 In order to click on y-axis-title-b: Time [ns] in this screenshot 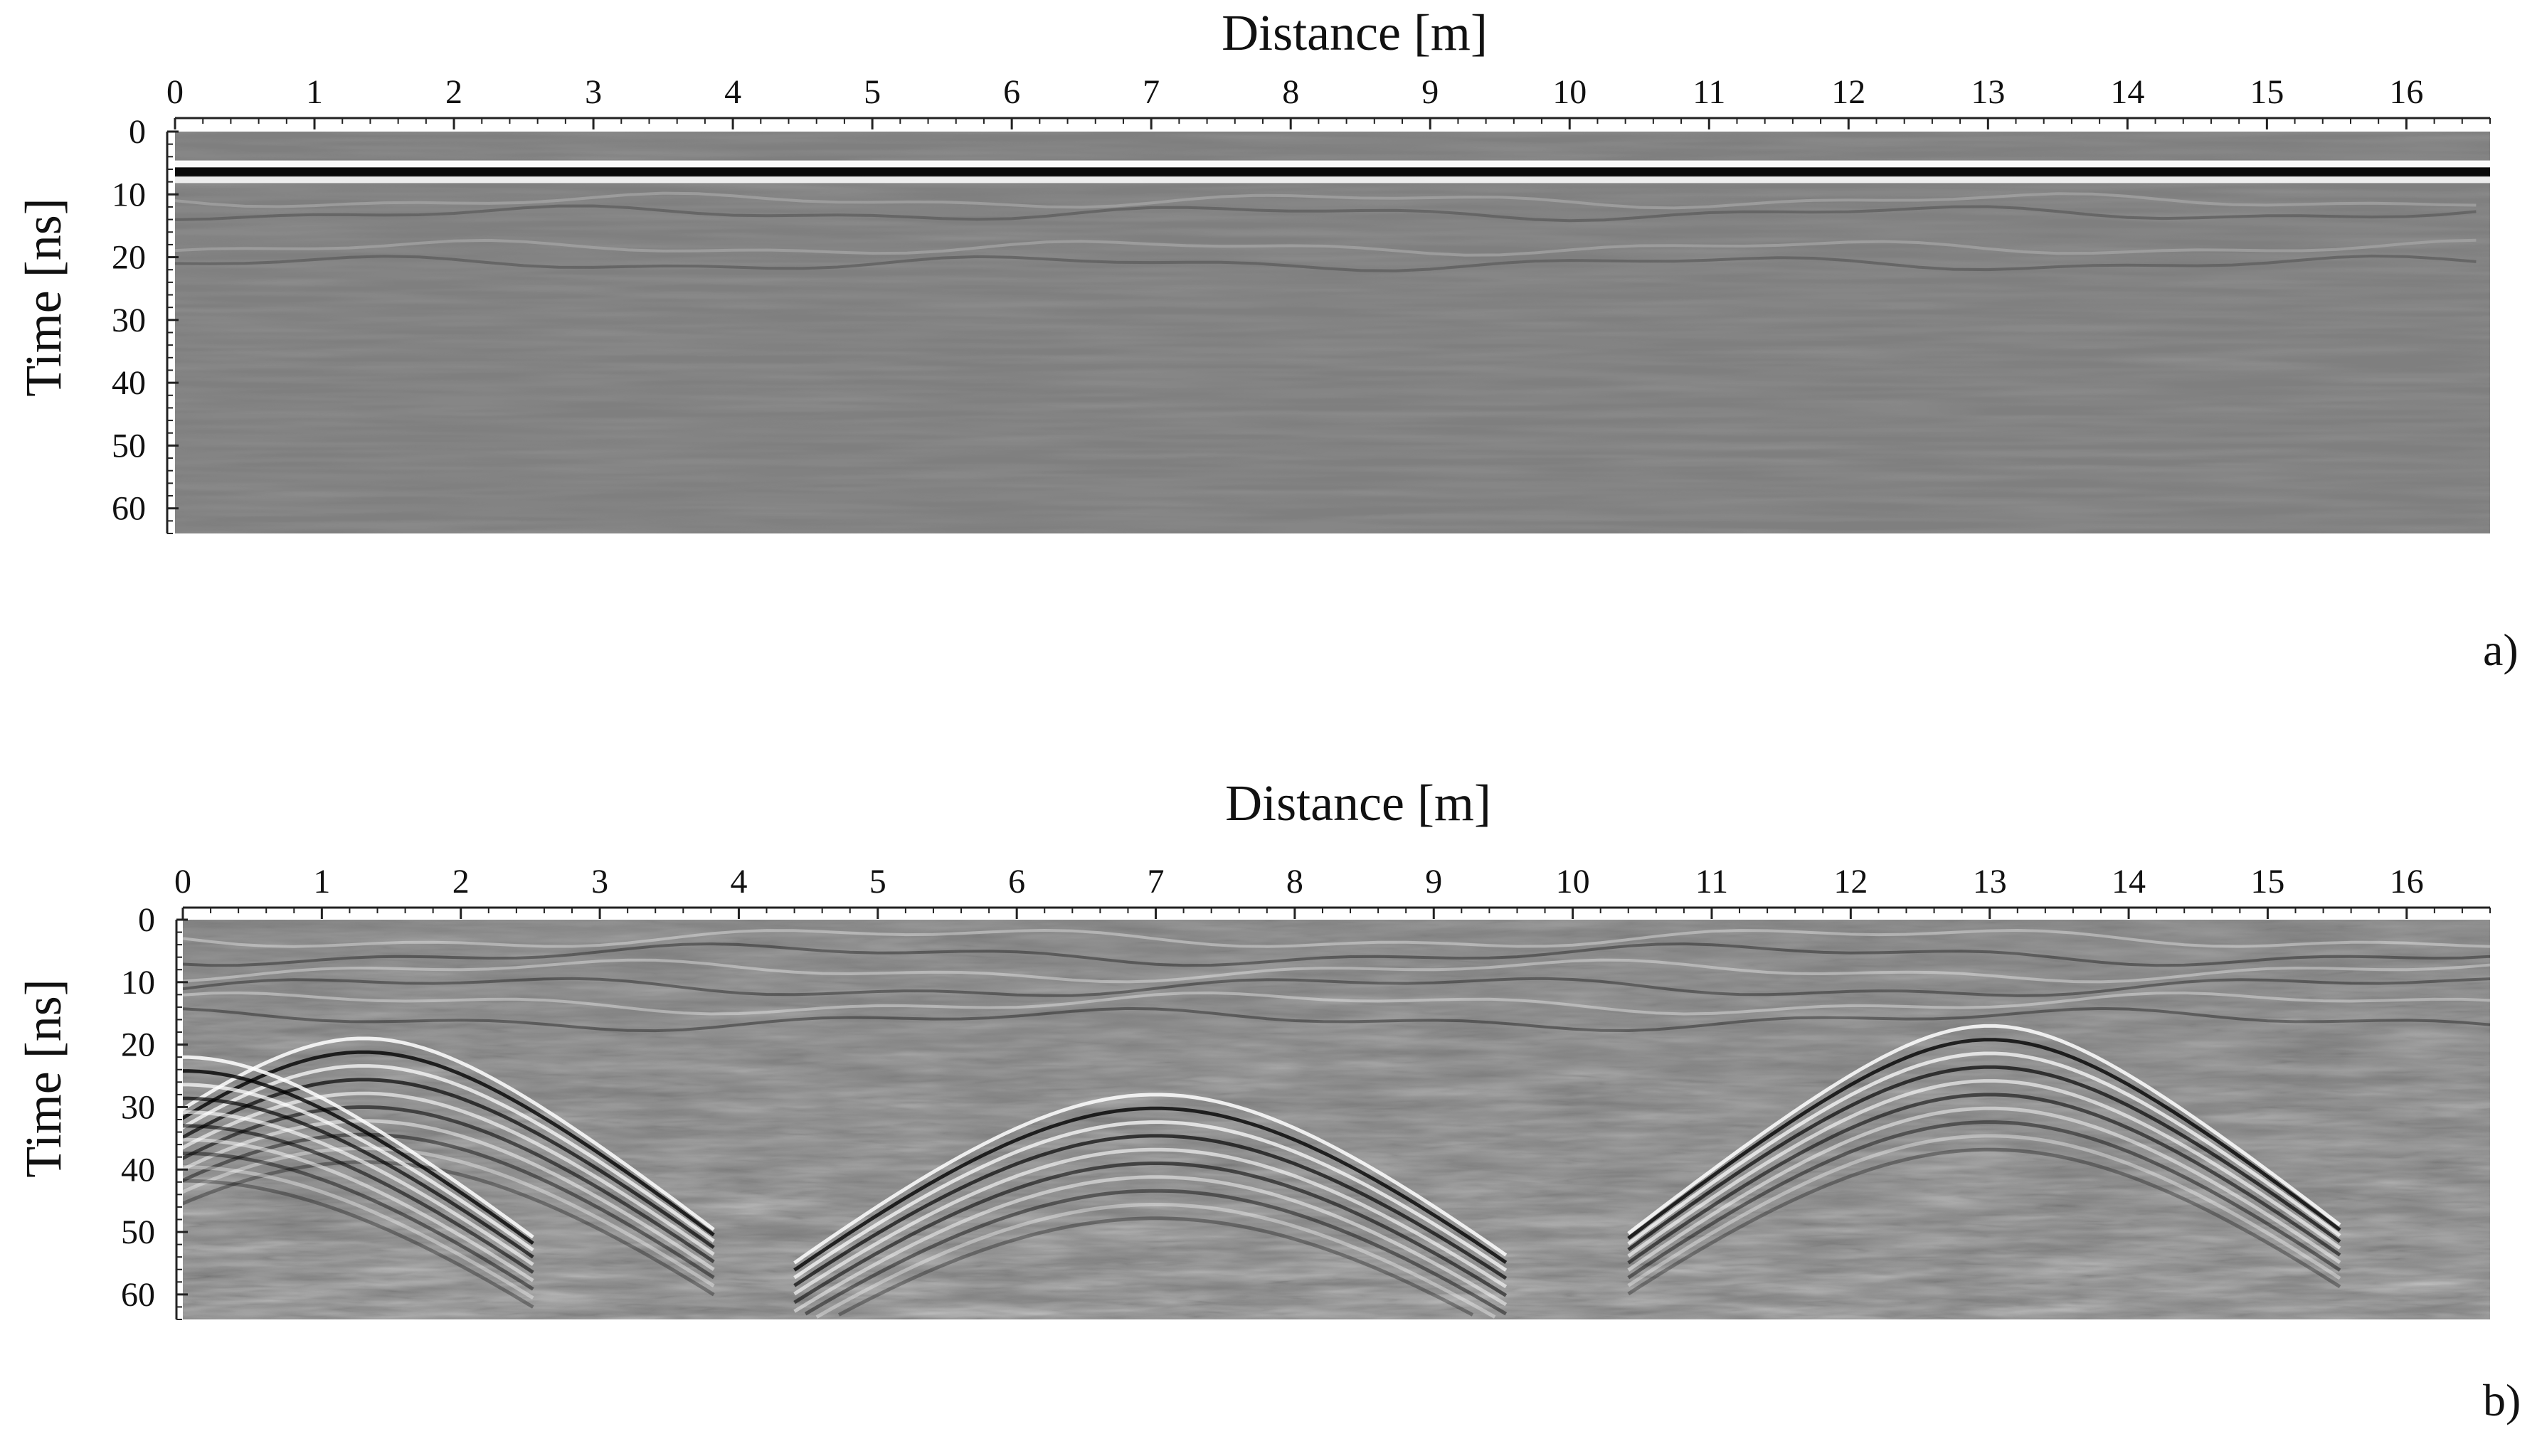, I will do `click(43, 1078)`.